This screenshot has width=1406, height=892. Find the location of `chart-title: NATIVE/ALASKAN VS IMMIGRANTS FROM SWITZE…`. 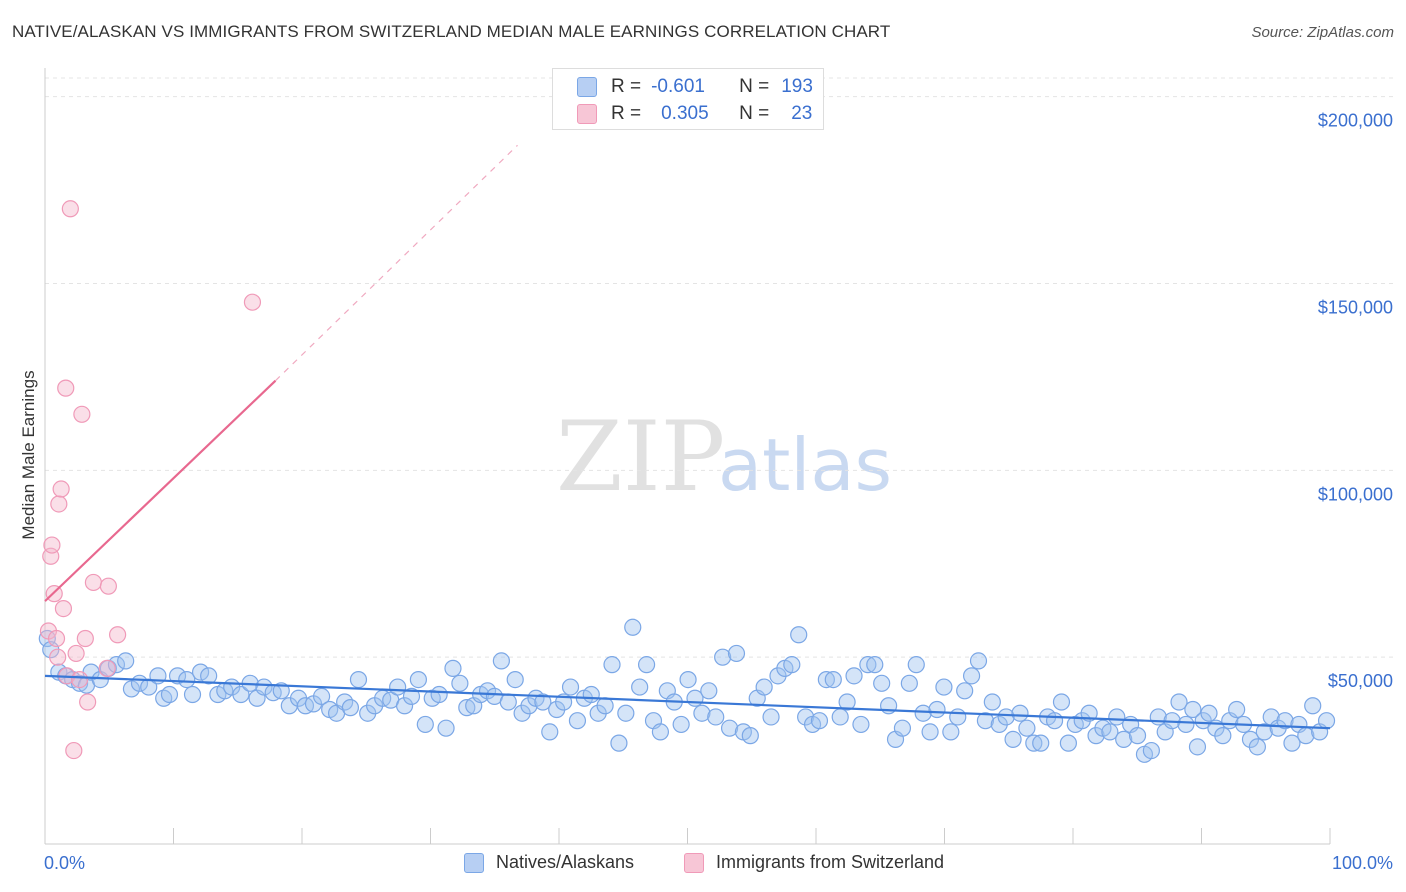

chart-title: NATIVE/ALASKAN VS IMMIGRANTS FROM SWITZE… is located at coordinates (451, 31).